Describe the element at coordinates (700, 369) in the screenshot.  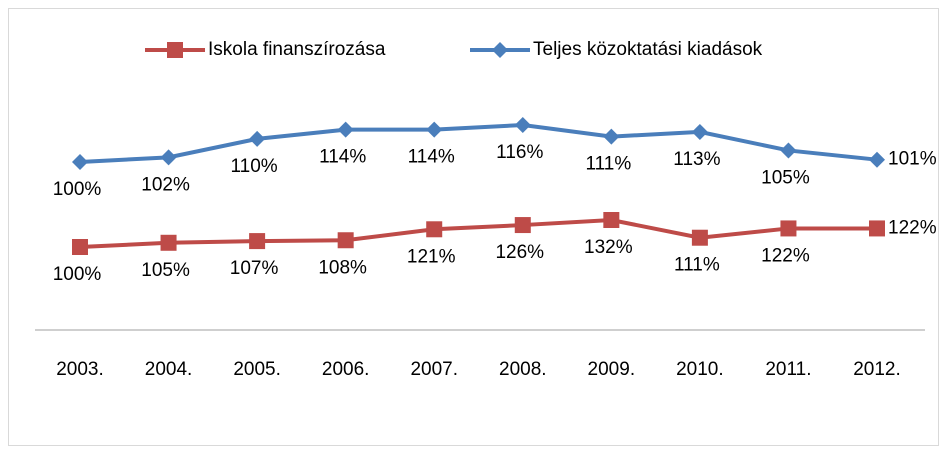
I see `x-tick-label: 2010.` at that location.